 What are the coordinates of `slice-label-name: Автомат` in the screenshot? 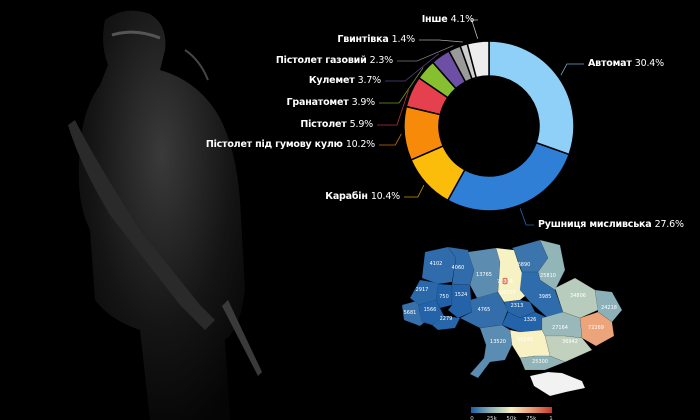 It's located at (610, 63).